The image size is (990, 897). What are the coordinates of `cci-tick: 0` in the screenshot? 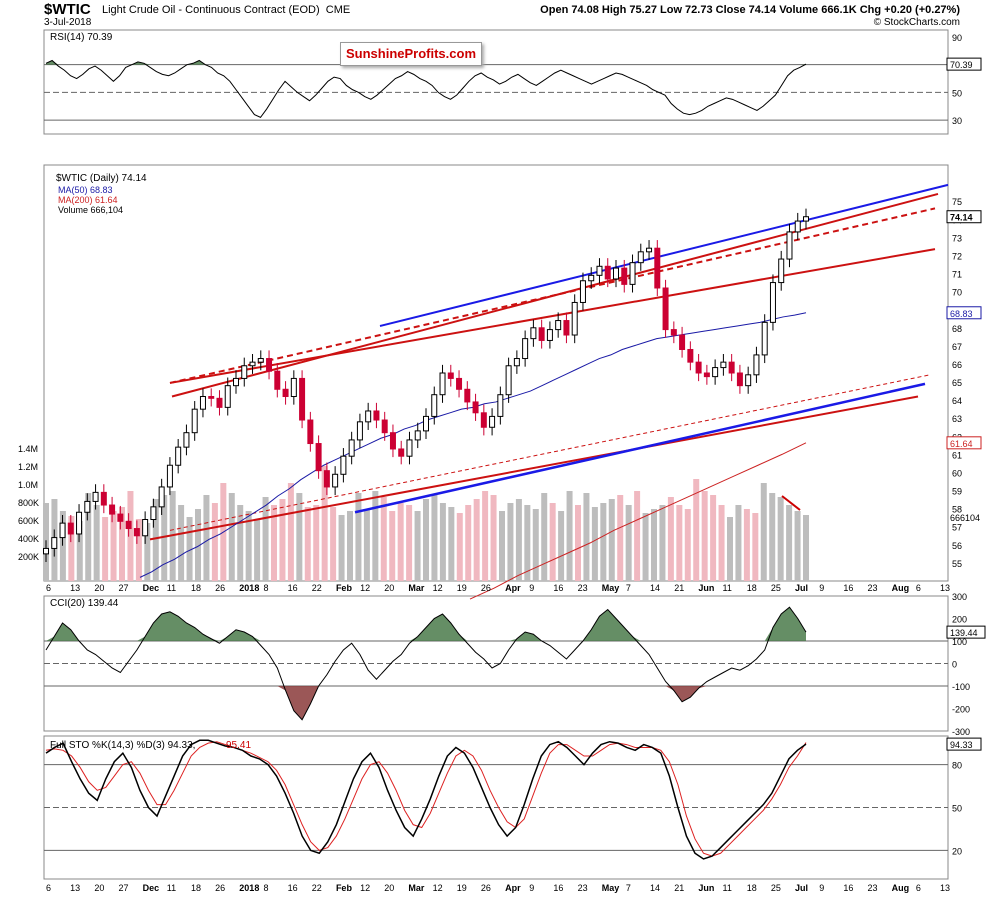 It's located at (954, 665).